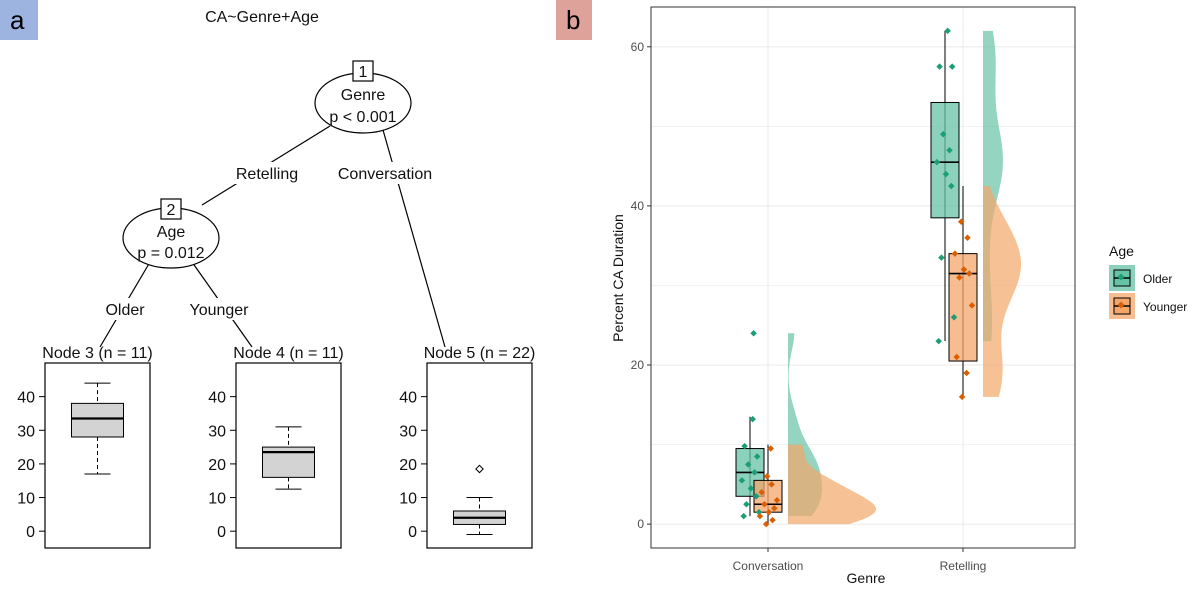  I want to click on panel-tag-a-bg, so click(19, 20).